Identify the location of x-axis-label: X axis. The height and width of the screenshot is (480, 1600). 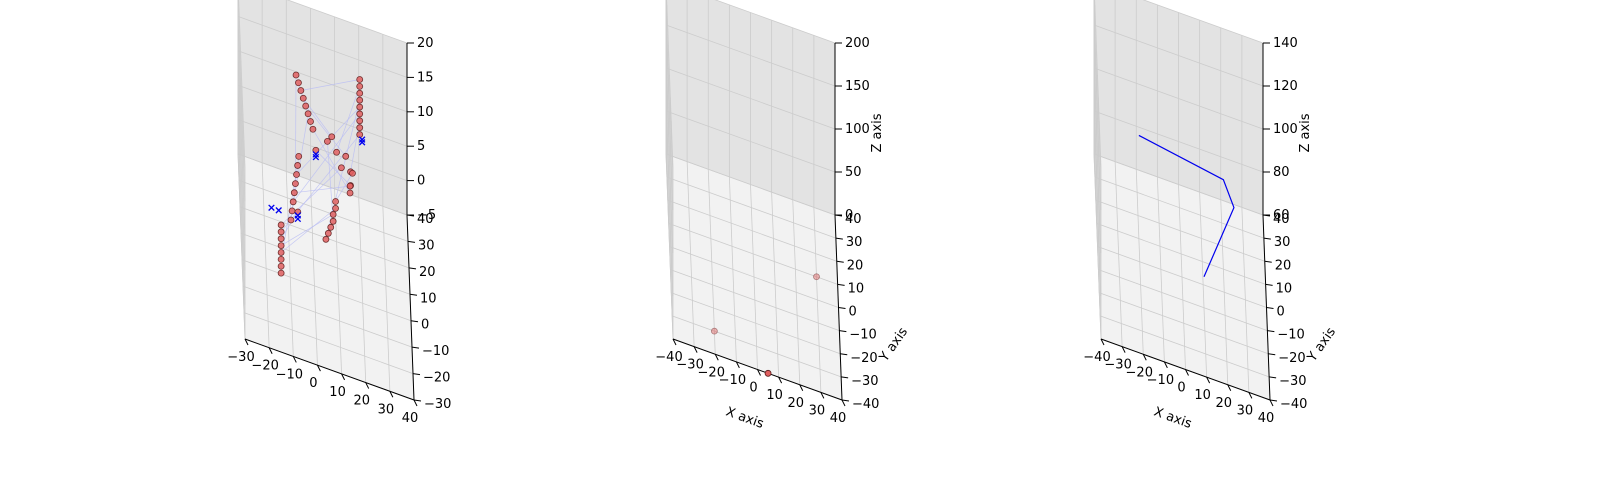
(745, 418).